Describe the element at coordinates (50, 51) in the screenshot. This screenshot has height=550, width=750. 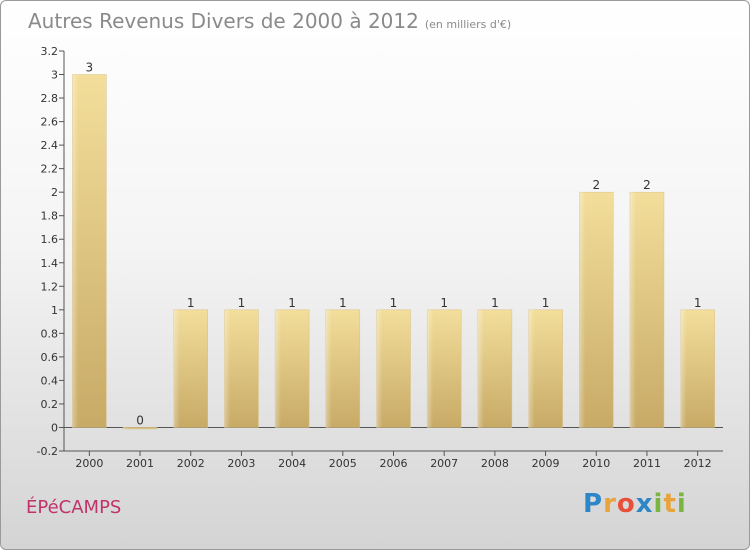
I see `y-tick-label: 3.2` at that location.